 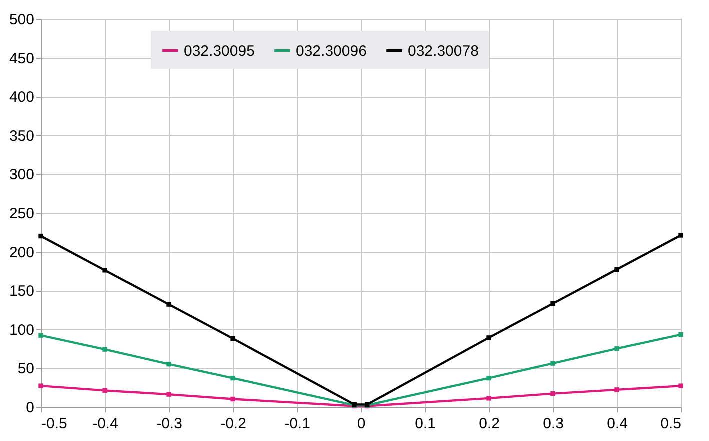 I want to click on y-tick-label: 400, so click(x=21, y=97).